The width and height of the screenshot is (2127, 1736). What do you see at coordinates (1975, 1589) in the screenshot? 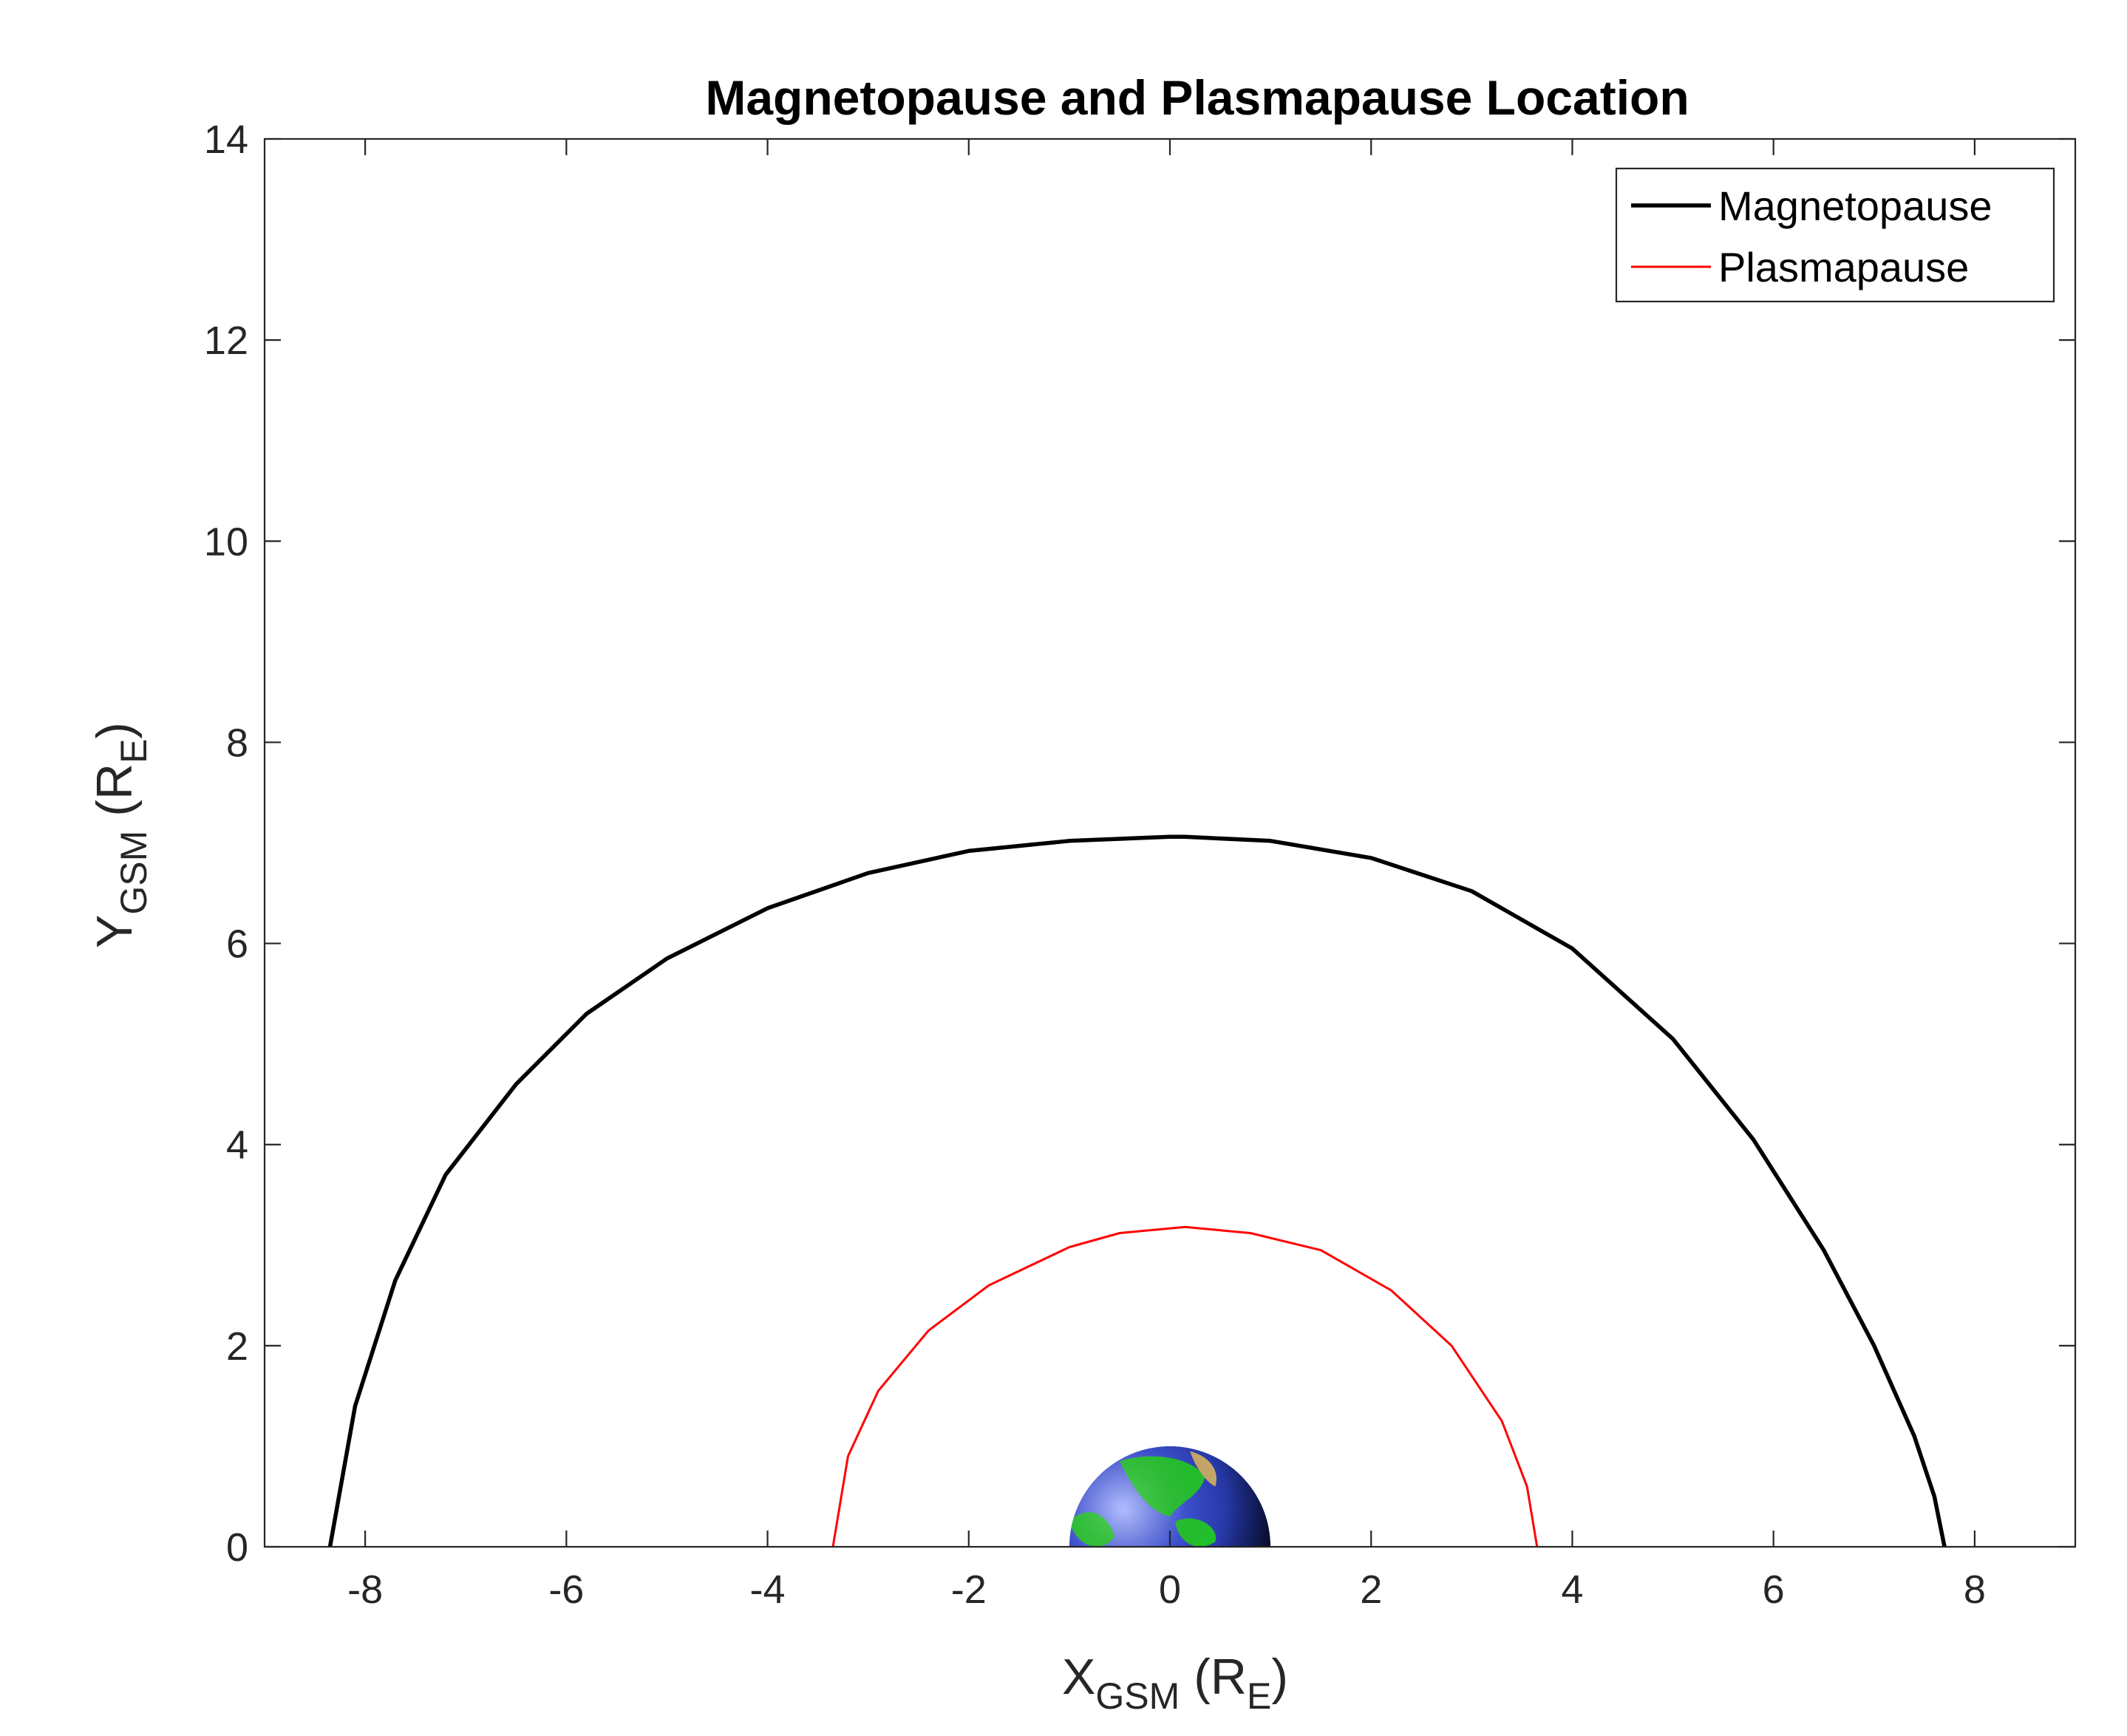
I see `x-tick-label: 8` at bounding box center [1975, 1589].